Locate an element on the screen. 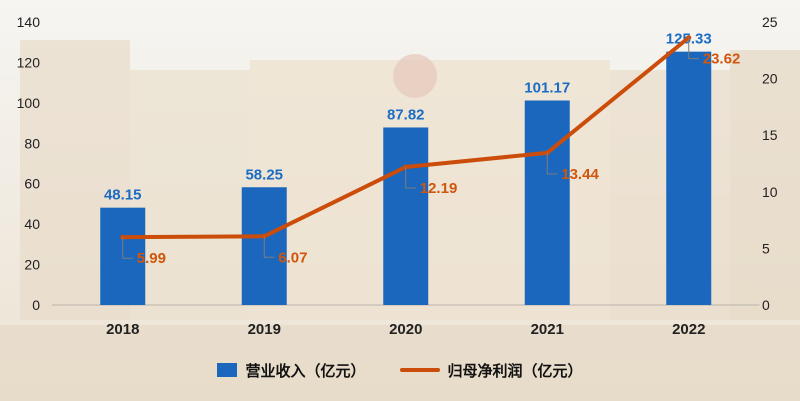 The height and width of the screenshot is (401, 800). left-axis-tick: 20 is located at coordinates (32, 265).